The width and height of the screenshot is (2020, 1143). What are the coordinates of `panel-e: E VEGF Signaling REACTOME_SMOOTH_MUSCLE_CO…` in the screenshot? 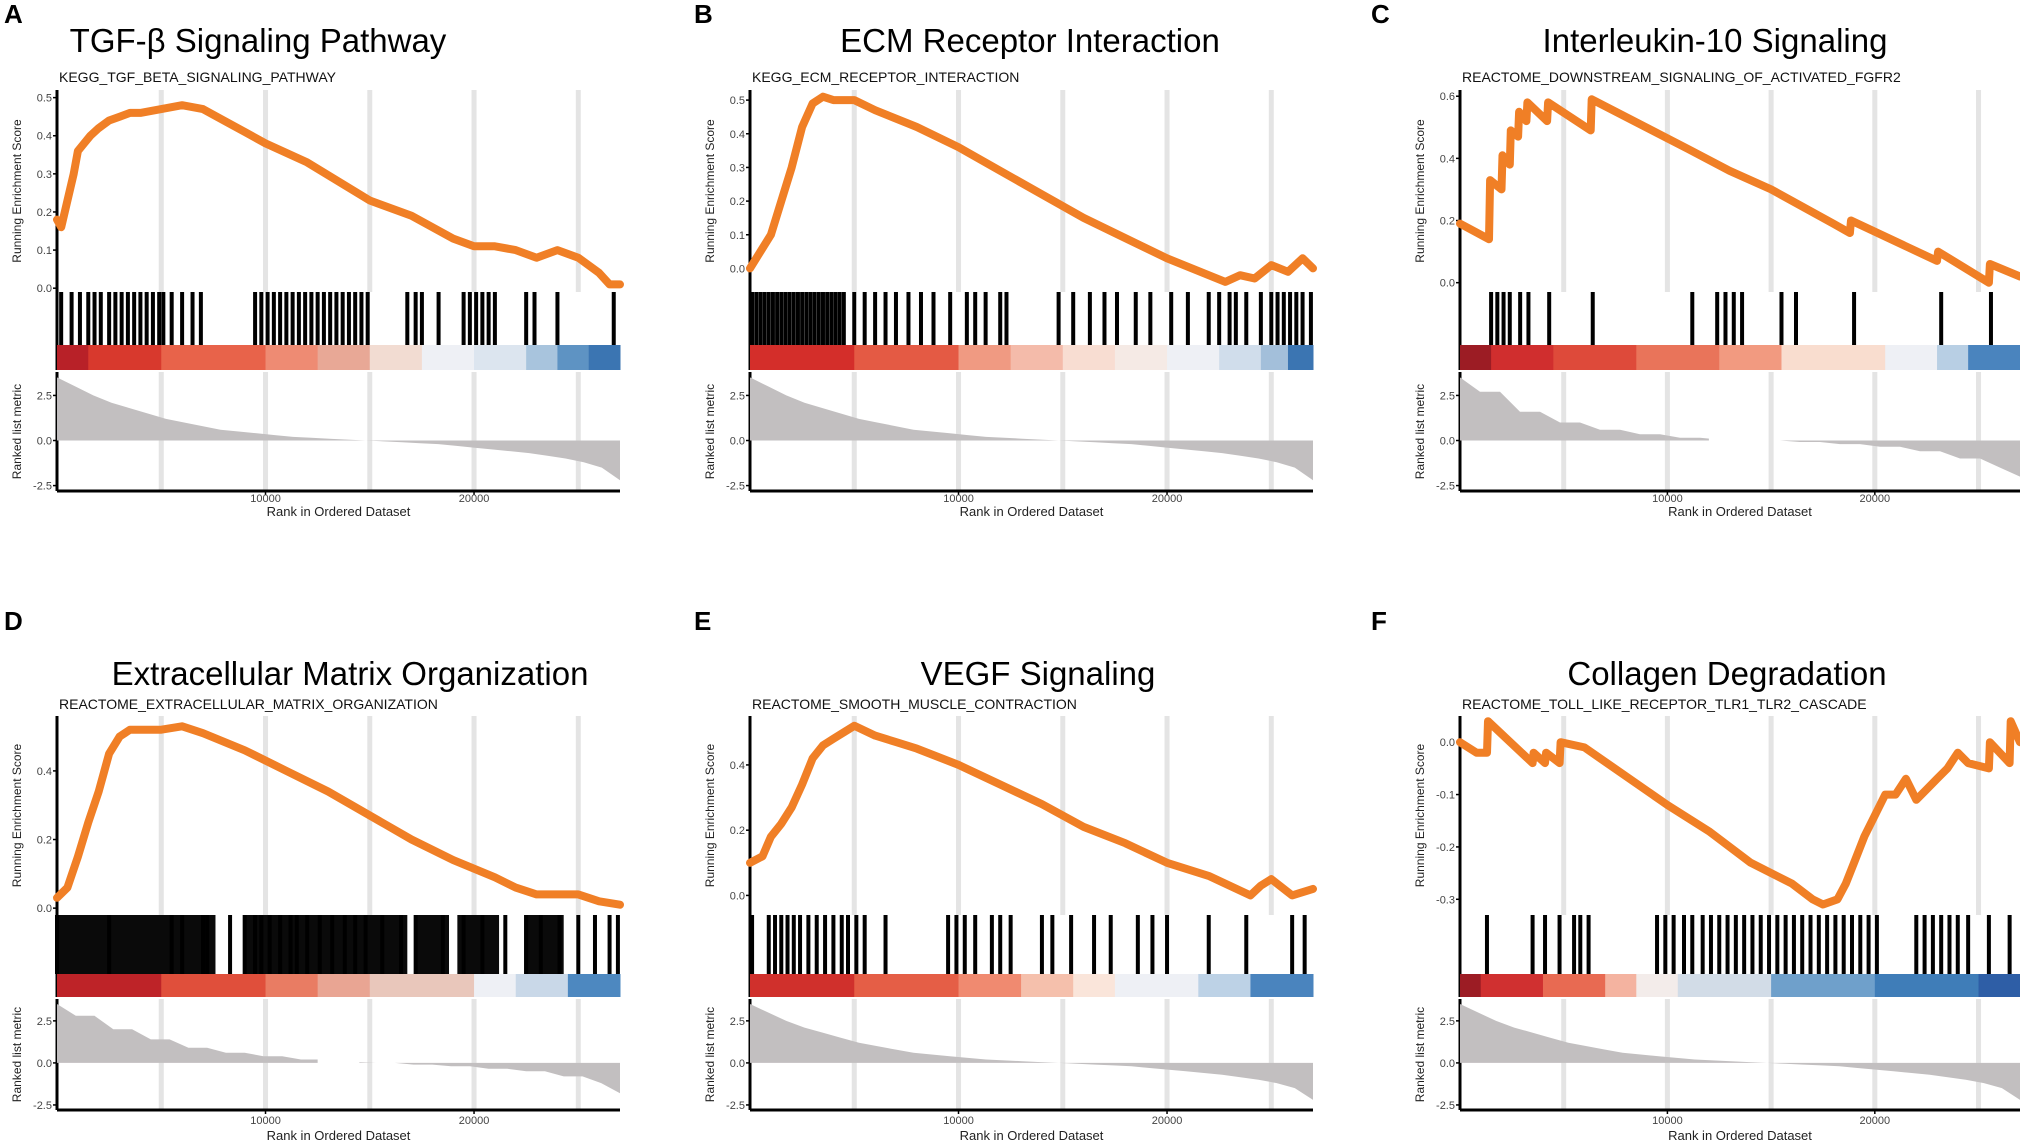 It's located at (1005, 874).